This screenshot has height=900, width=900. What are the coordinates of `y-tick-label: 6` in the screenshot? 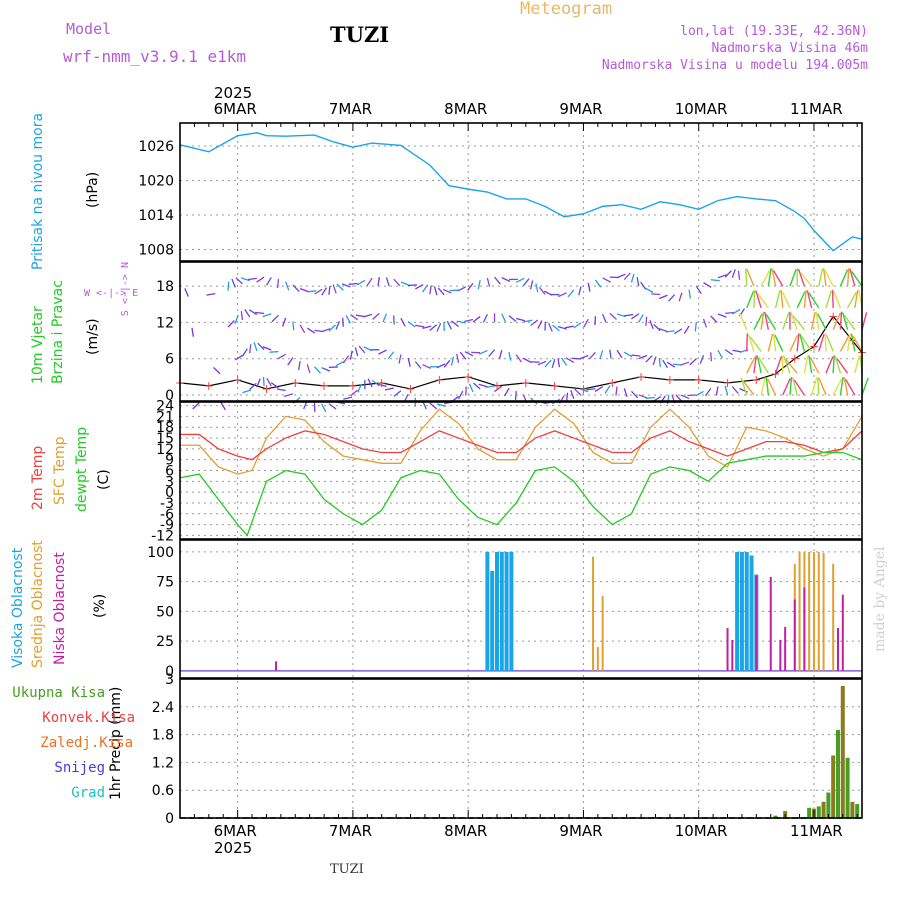 It's located at (169, 360).